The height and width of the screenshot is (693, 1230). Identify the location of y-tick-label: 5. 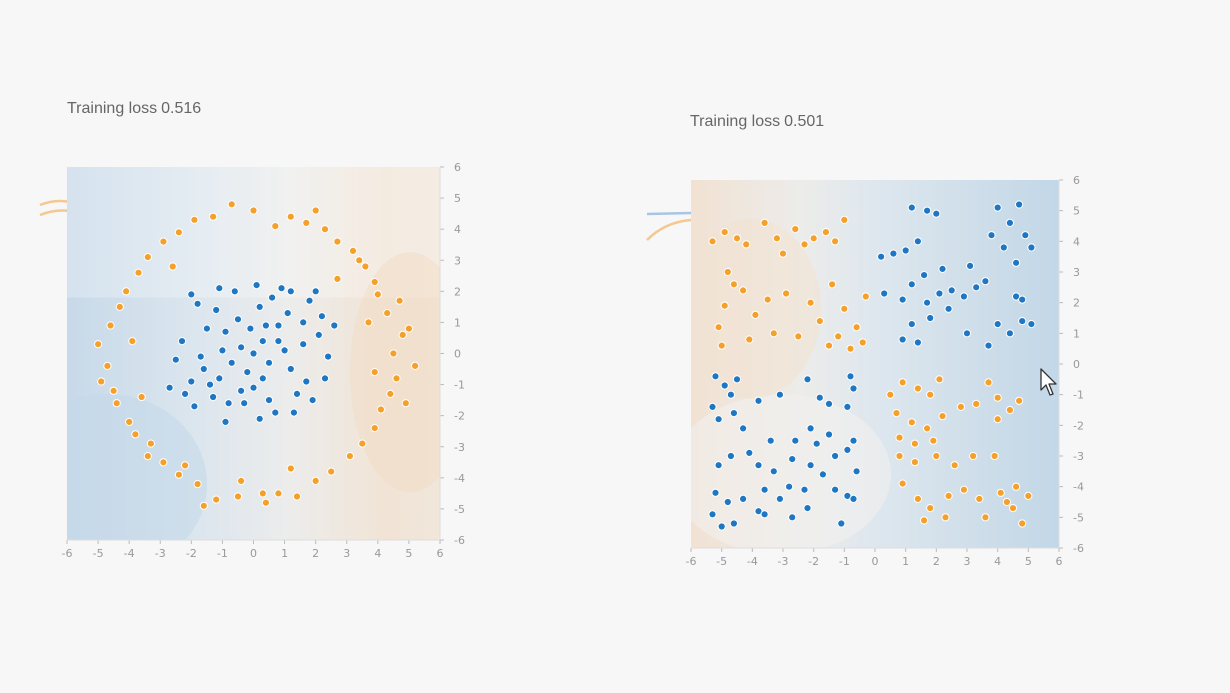
(457, 198).